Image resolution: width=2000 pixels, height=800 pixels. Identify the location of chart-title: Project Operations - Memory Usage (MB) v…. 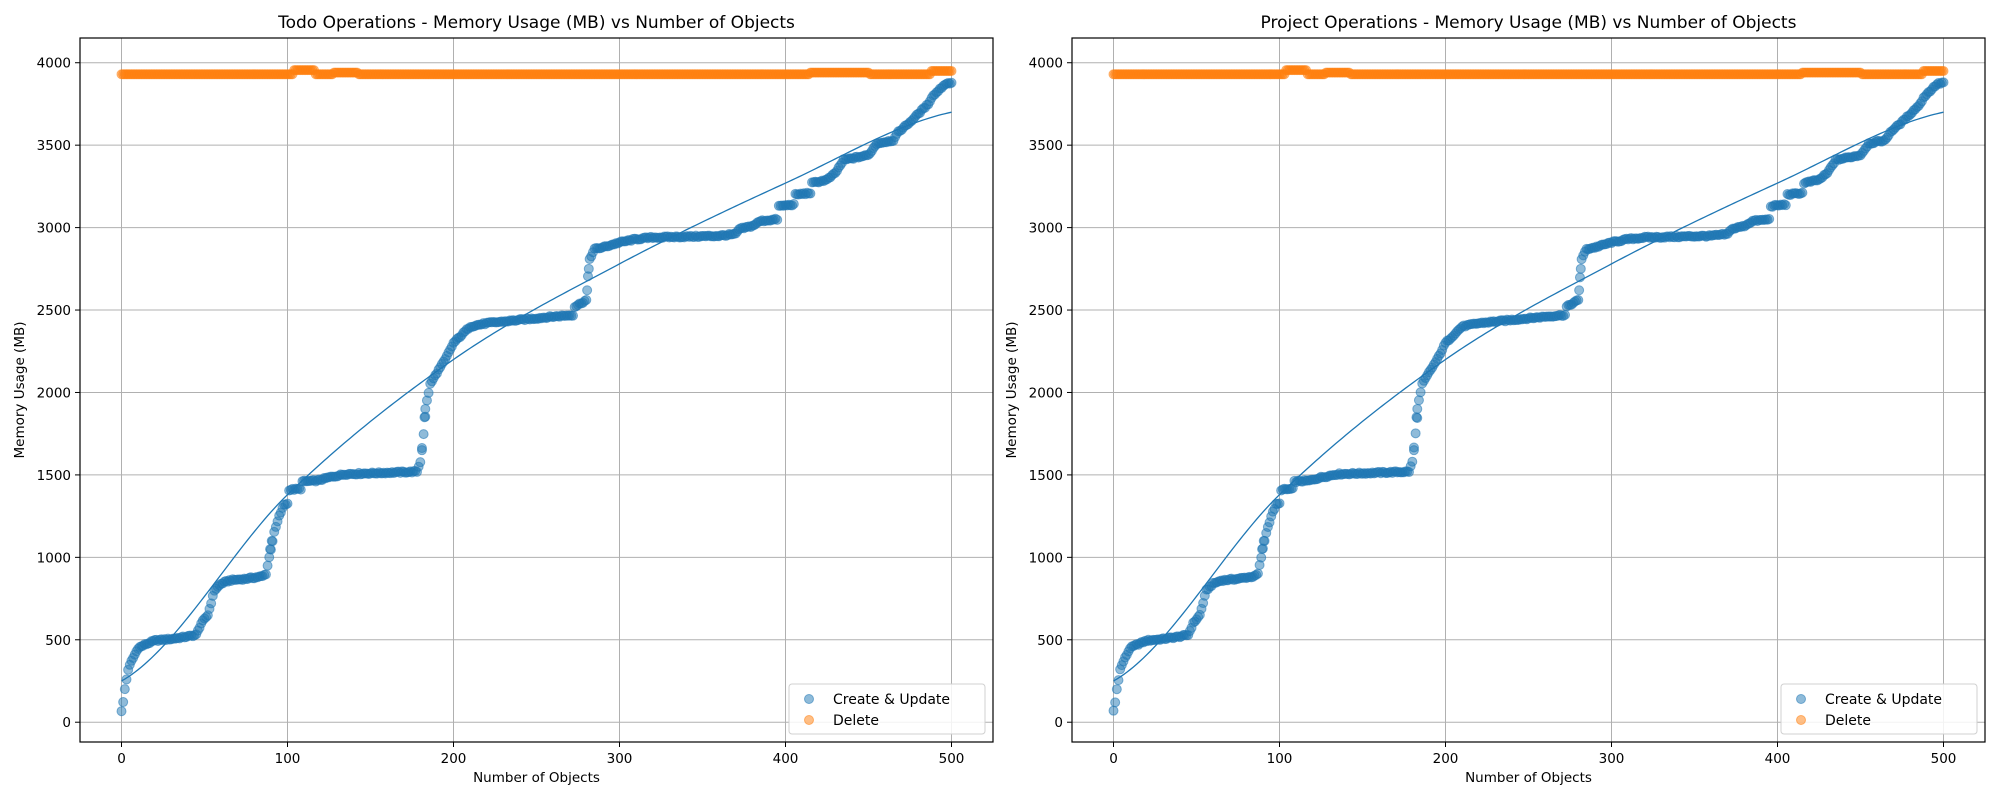
(1529, 23).